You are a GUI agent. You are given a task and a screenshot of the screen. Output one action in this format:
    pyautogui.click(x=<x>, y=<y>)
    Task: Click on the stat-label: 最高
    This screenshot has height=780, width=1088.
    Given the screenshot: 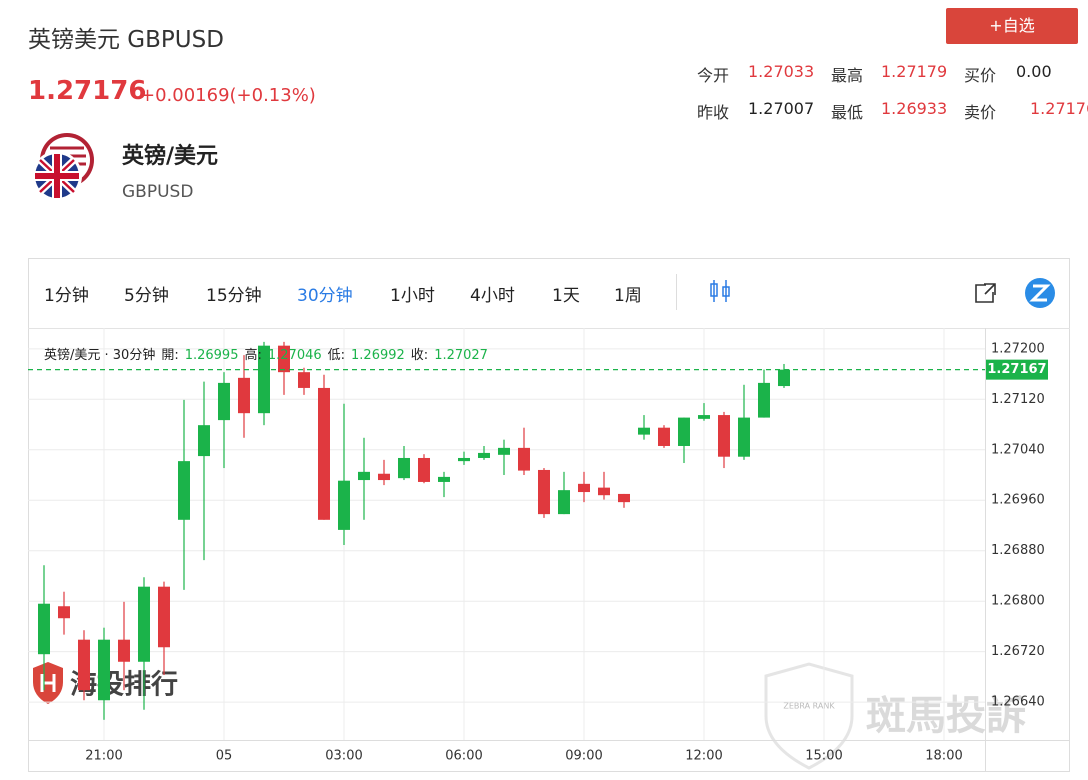 What is the action you would take?
    pyautogui.click(x=847, y=75)
    